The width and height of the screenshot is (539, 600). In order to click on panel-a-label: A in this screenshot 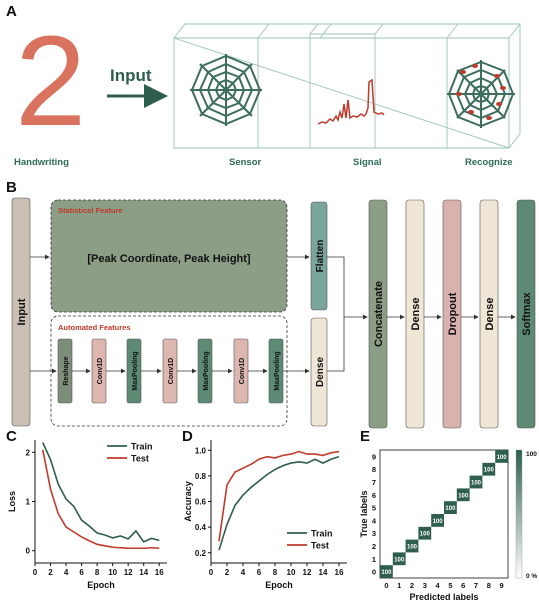, I will do `click(11, 11)`.